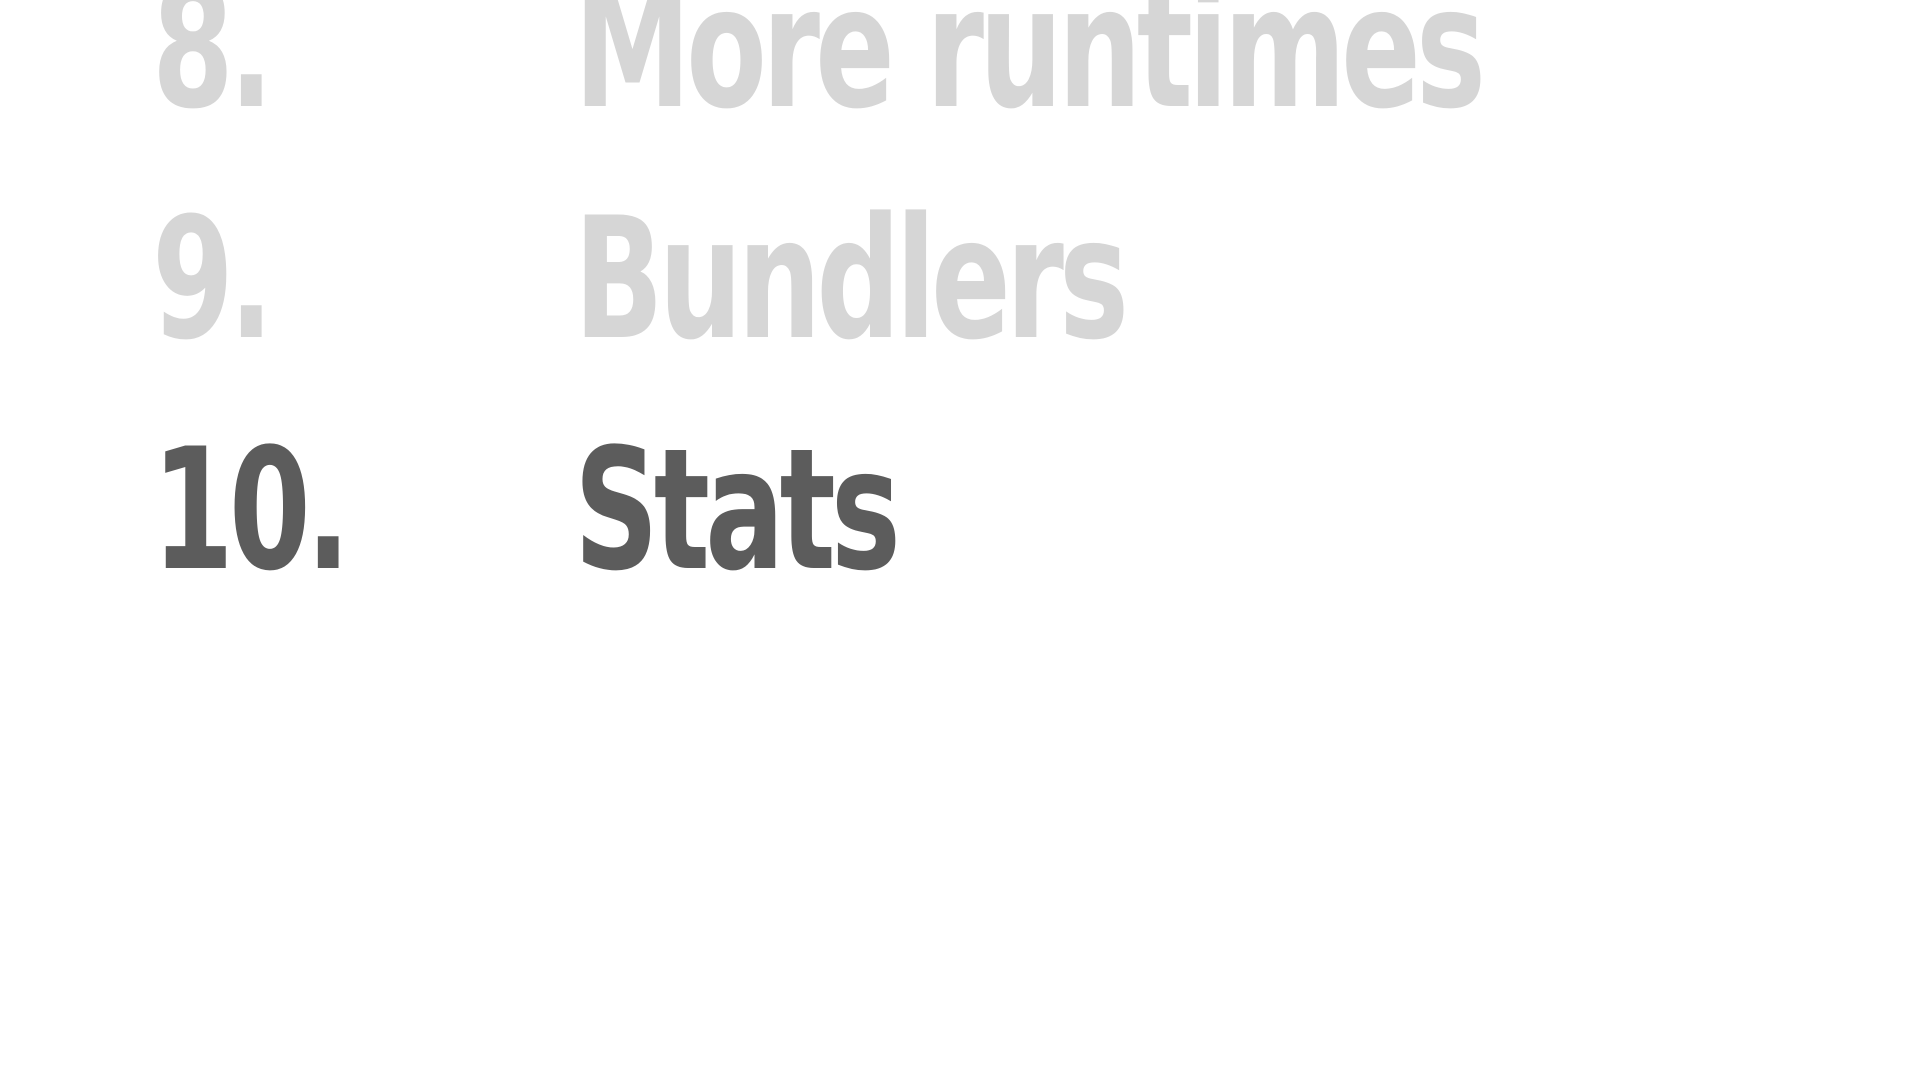  I want to click on agenda-item-more-runtimes: 8. More runtimes, so click(960, 69).